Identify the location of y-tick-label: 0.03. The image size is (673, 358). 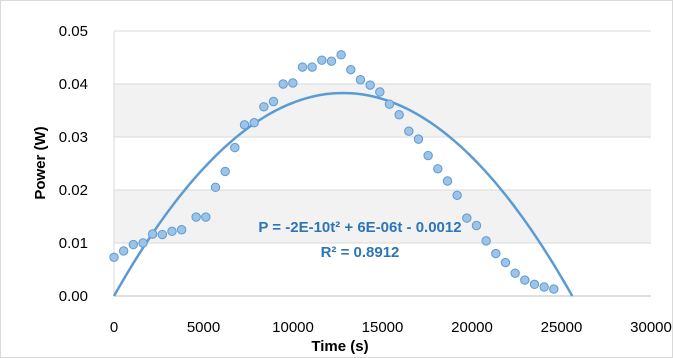
(73, 137).